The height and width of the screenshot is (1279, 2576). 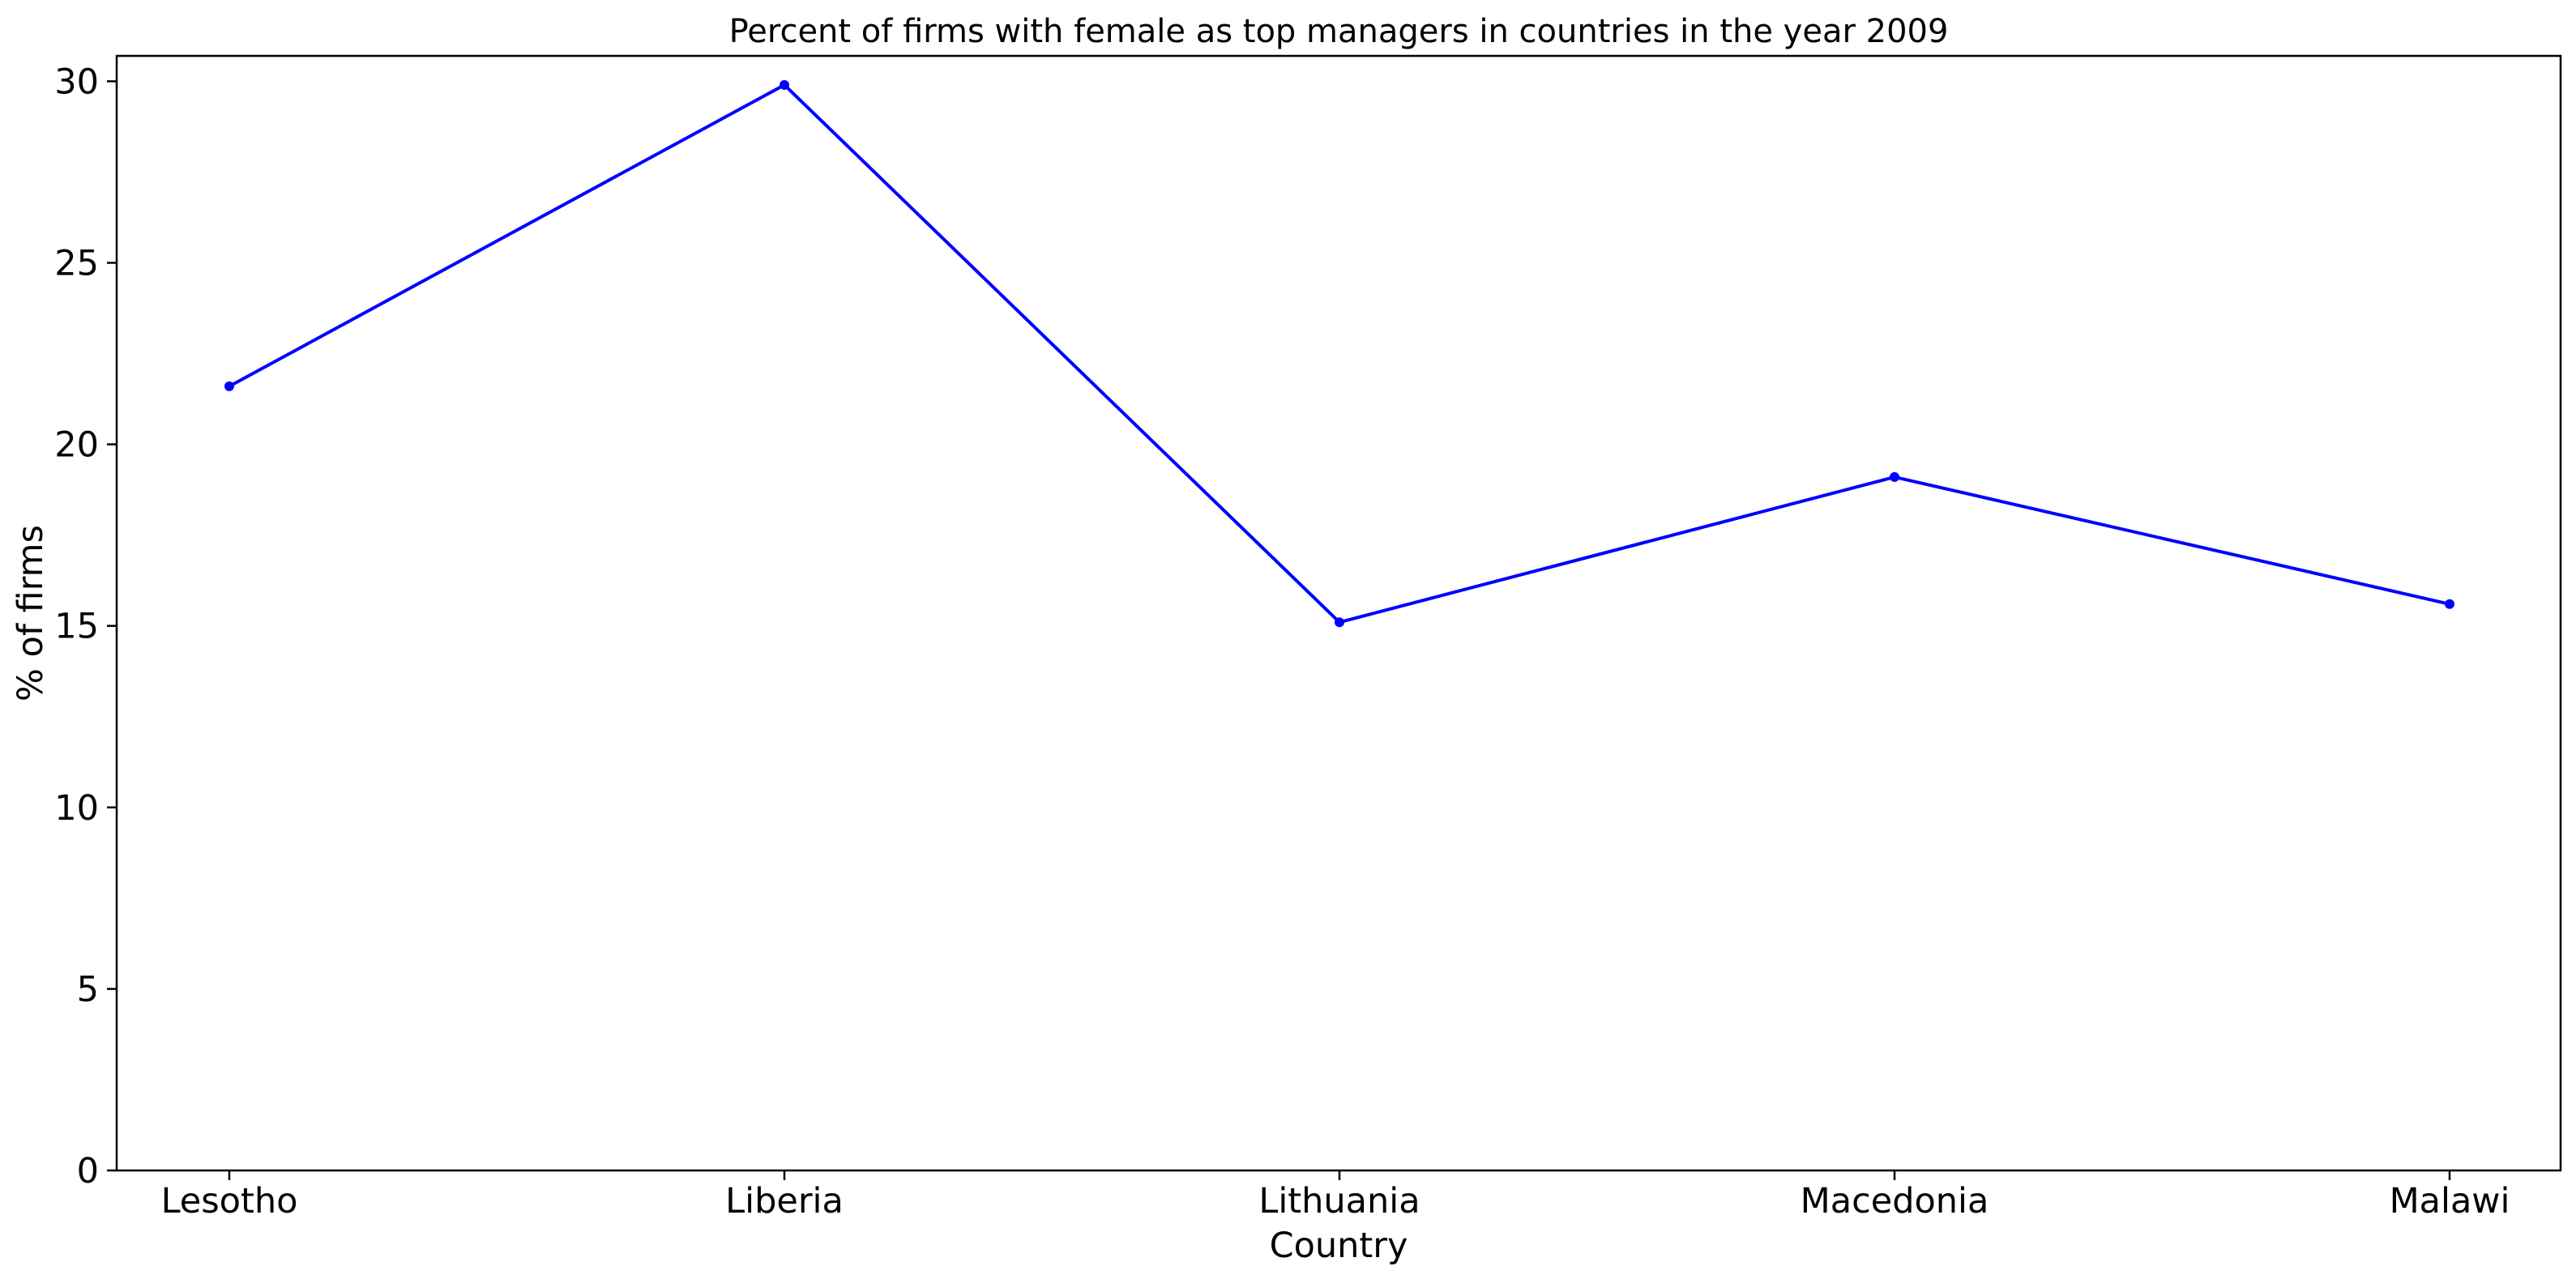 I want to click on y-tick-label: 15, so click(x=76, y=627).